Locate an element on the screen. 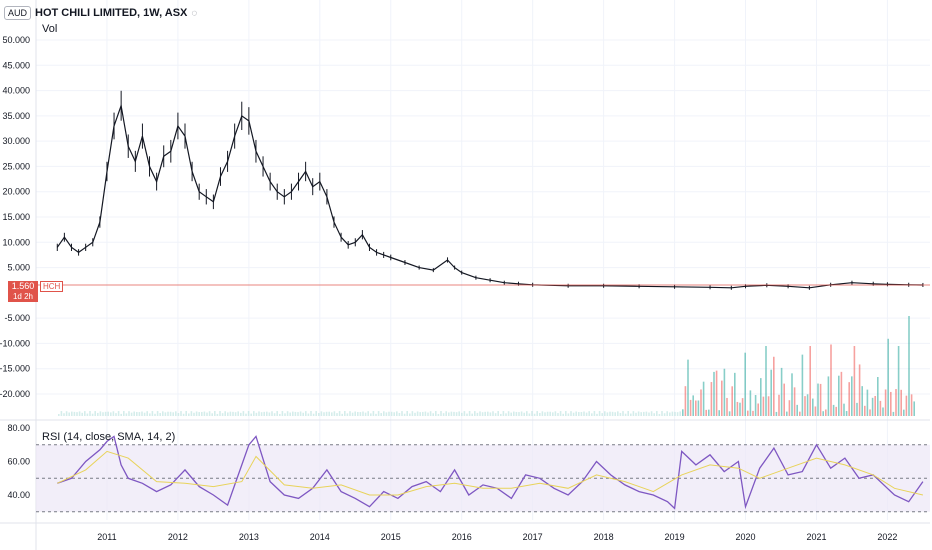 The image size is (932, 550). currency-badge: AUD is located at coordinates (18, 13).